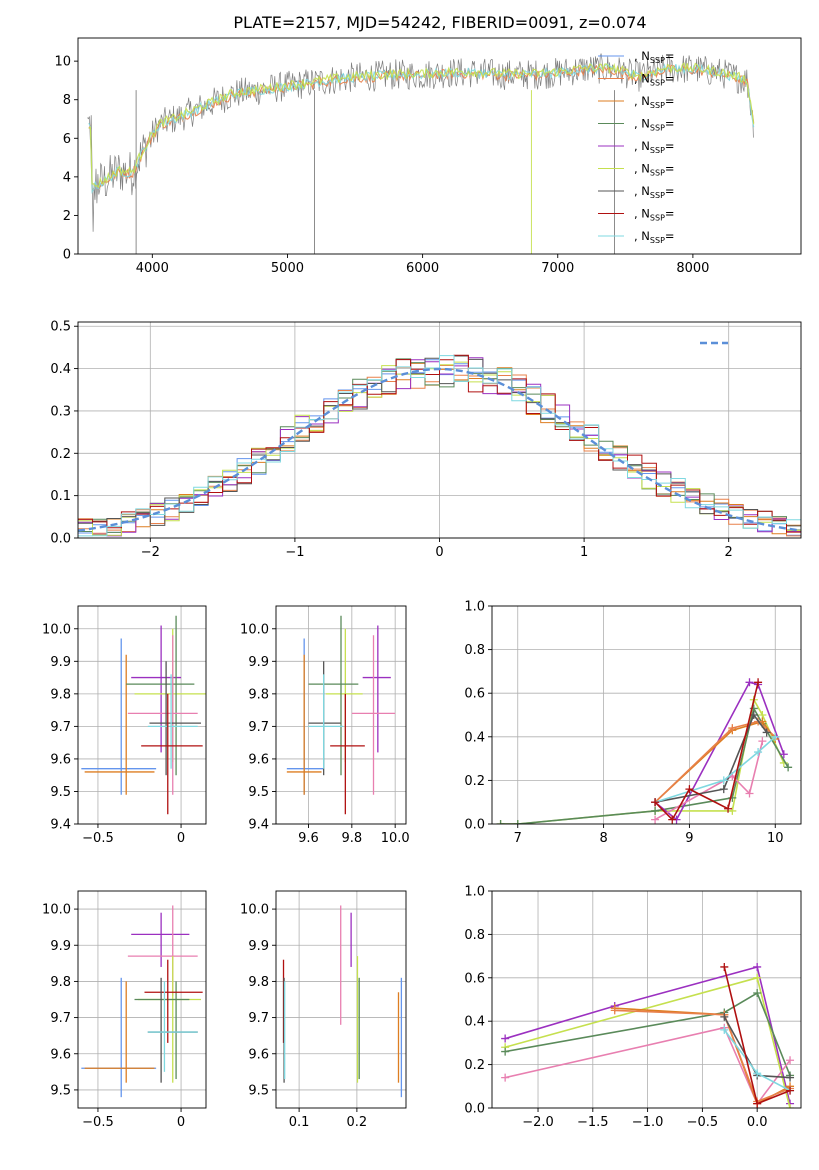 The height and width of the screenshot is (1170, 819). I want to click on y-tick-label: 0.3, so click(60, 411).